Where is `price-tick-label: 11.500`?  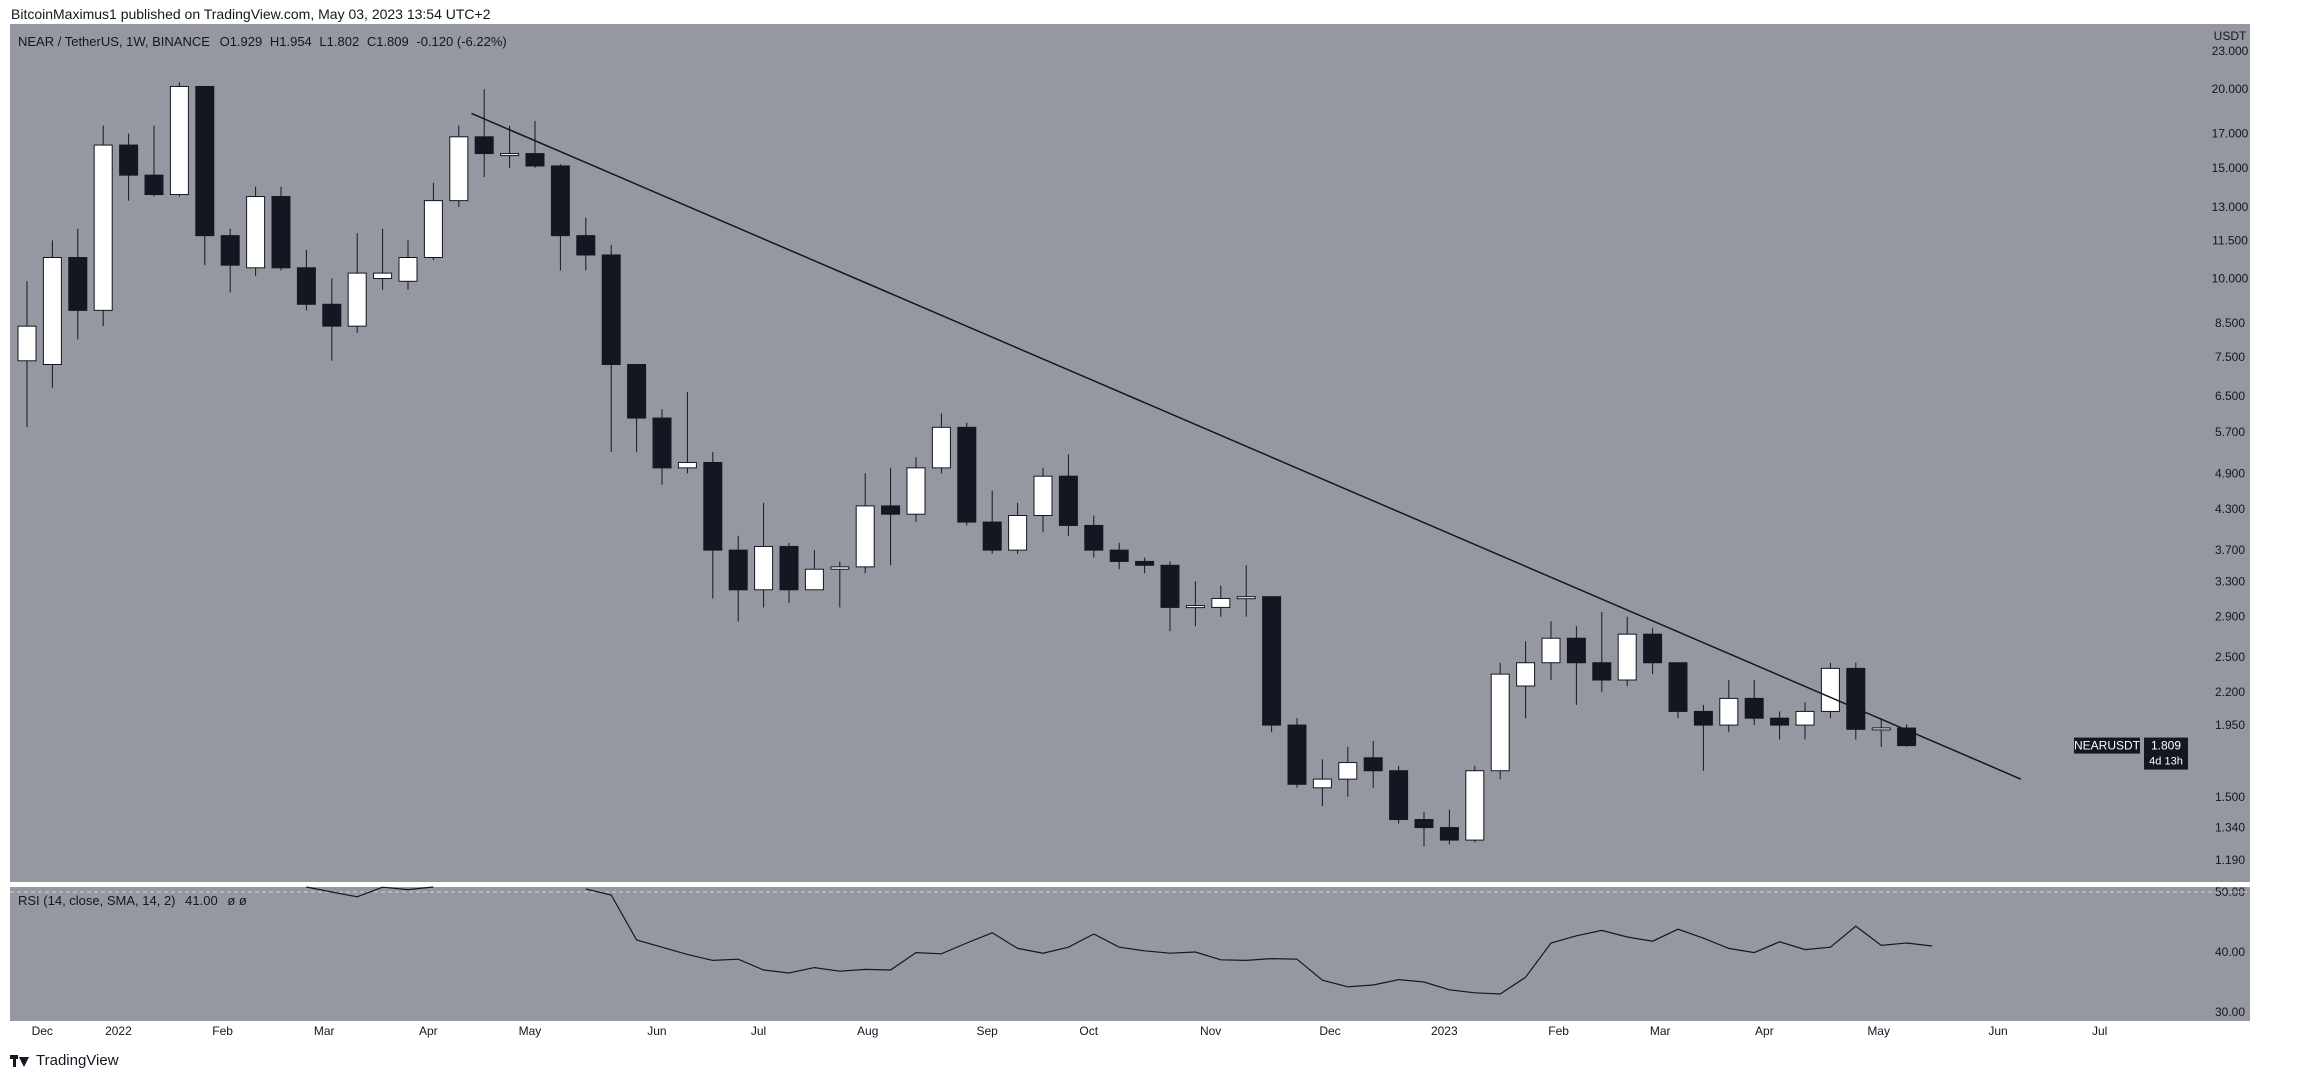
price-tick-label: 11.500 is located at coordinates (2230, 240).